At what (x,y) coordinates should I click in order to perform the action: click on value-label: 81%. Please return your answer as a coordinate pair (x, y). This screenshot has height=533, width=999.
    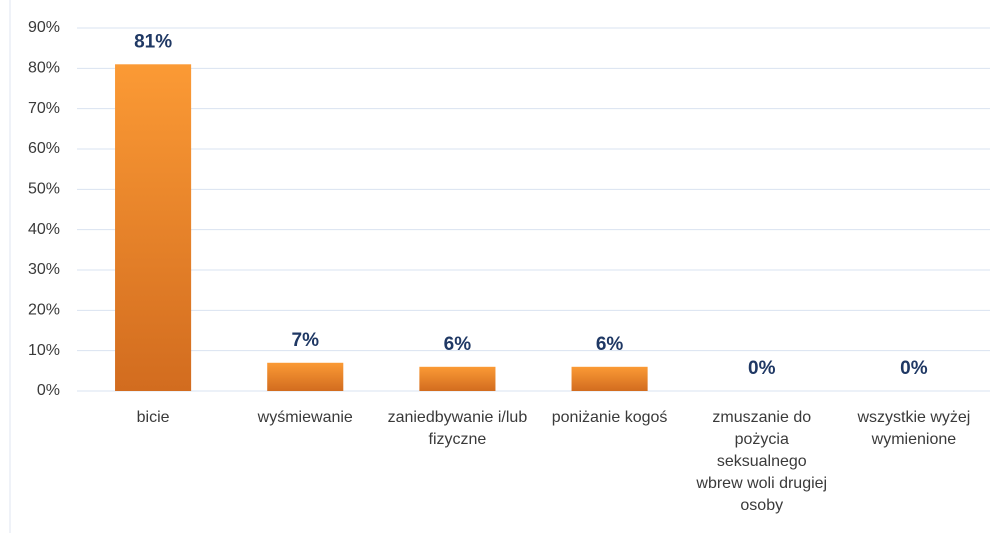
    Looking at the image, I should click on (153, 41).